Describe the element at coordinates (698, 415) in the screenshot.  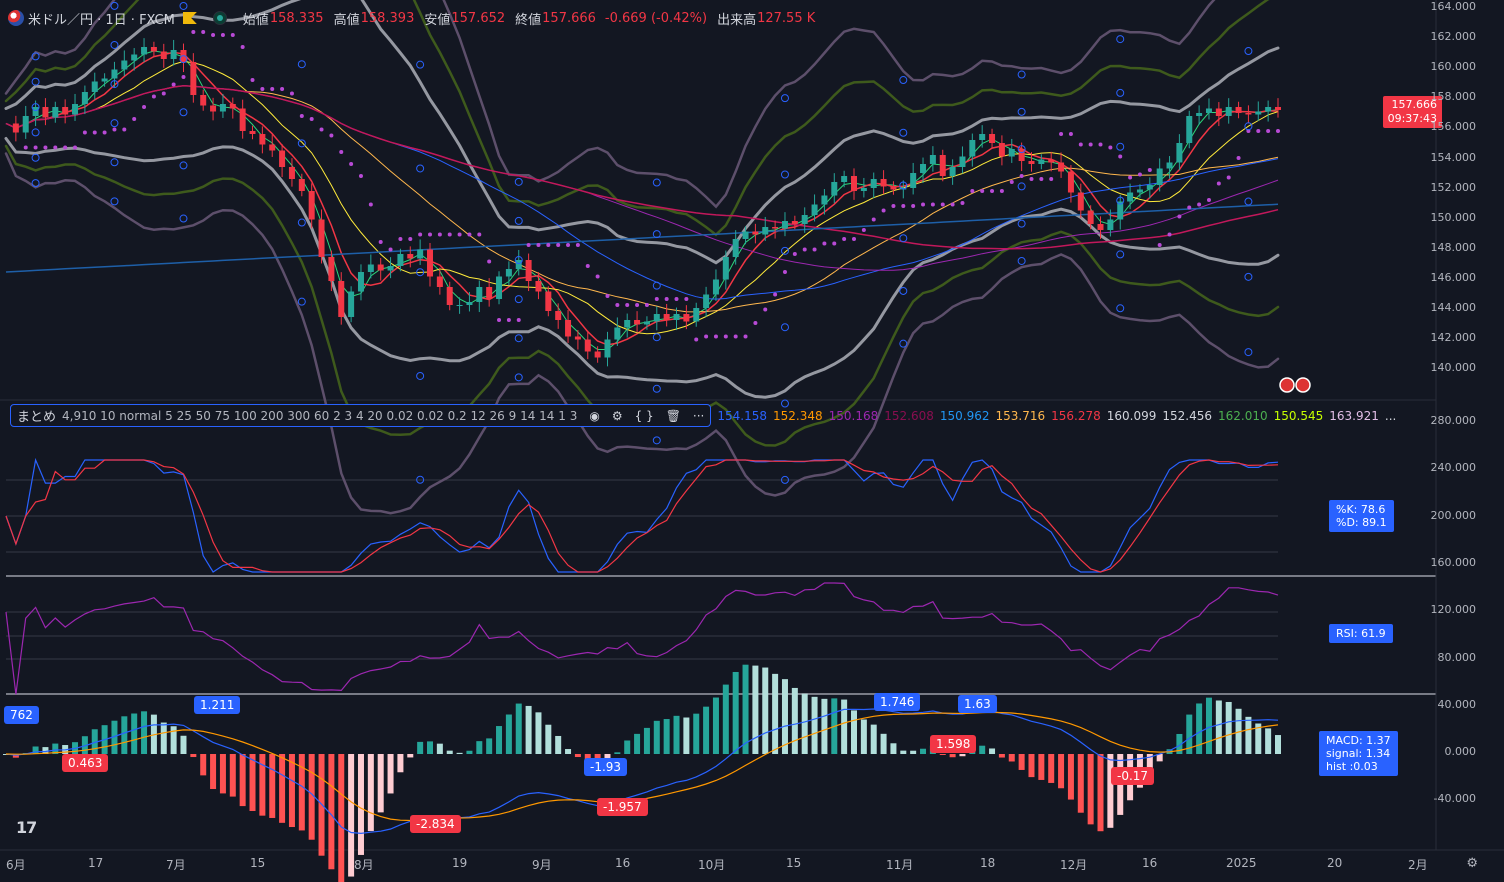
I see `more-icon: ···` at that location.